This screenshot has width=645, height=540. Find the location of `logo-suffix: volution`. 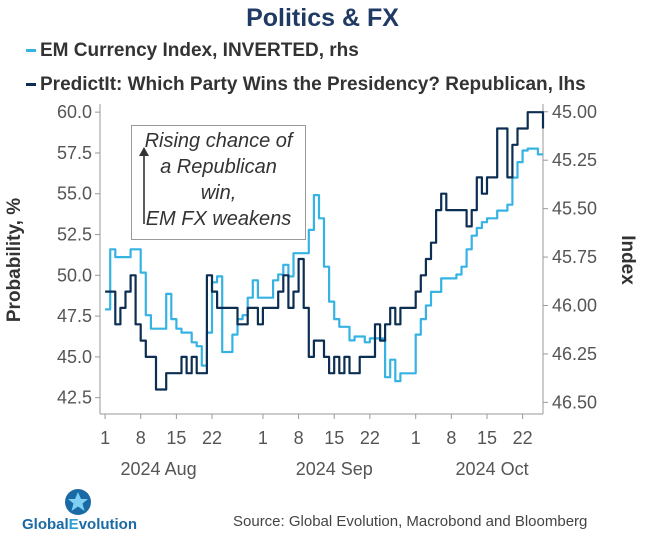

logo-suffix: volution is located at coordinates (108, 524).